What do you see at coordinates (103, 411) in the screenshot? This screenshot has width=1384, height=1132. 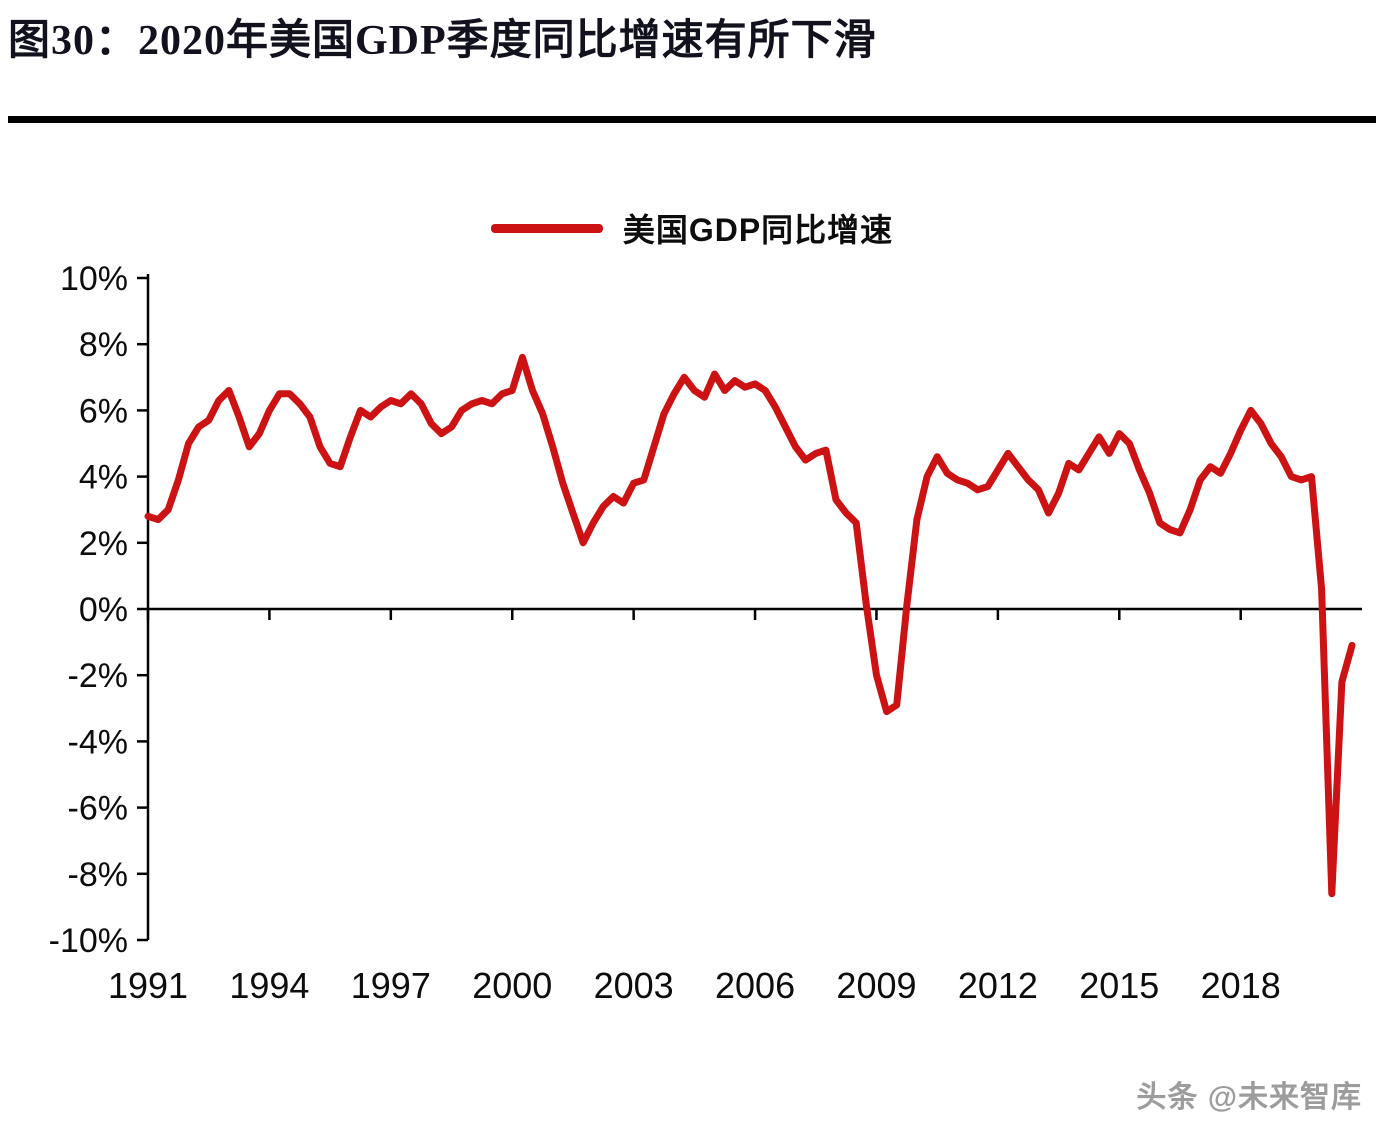 I see `y-tick-label: 6%` at bounding box center [103, 411].